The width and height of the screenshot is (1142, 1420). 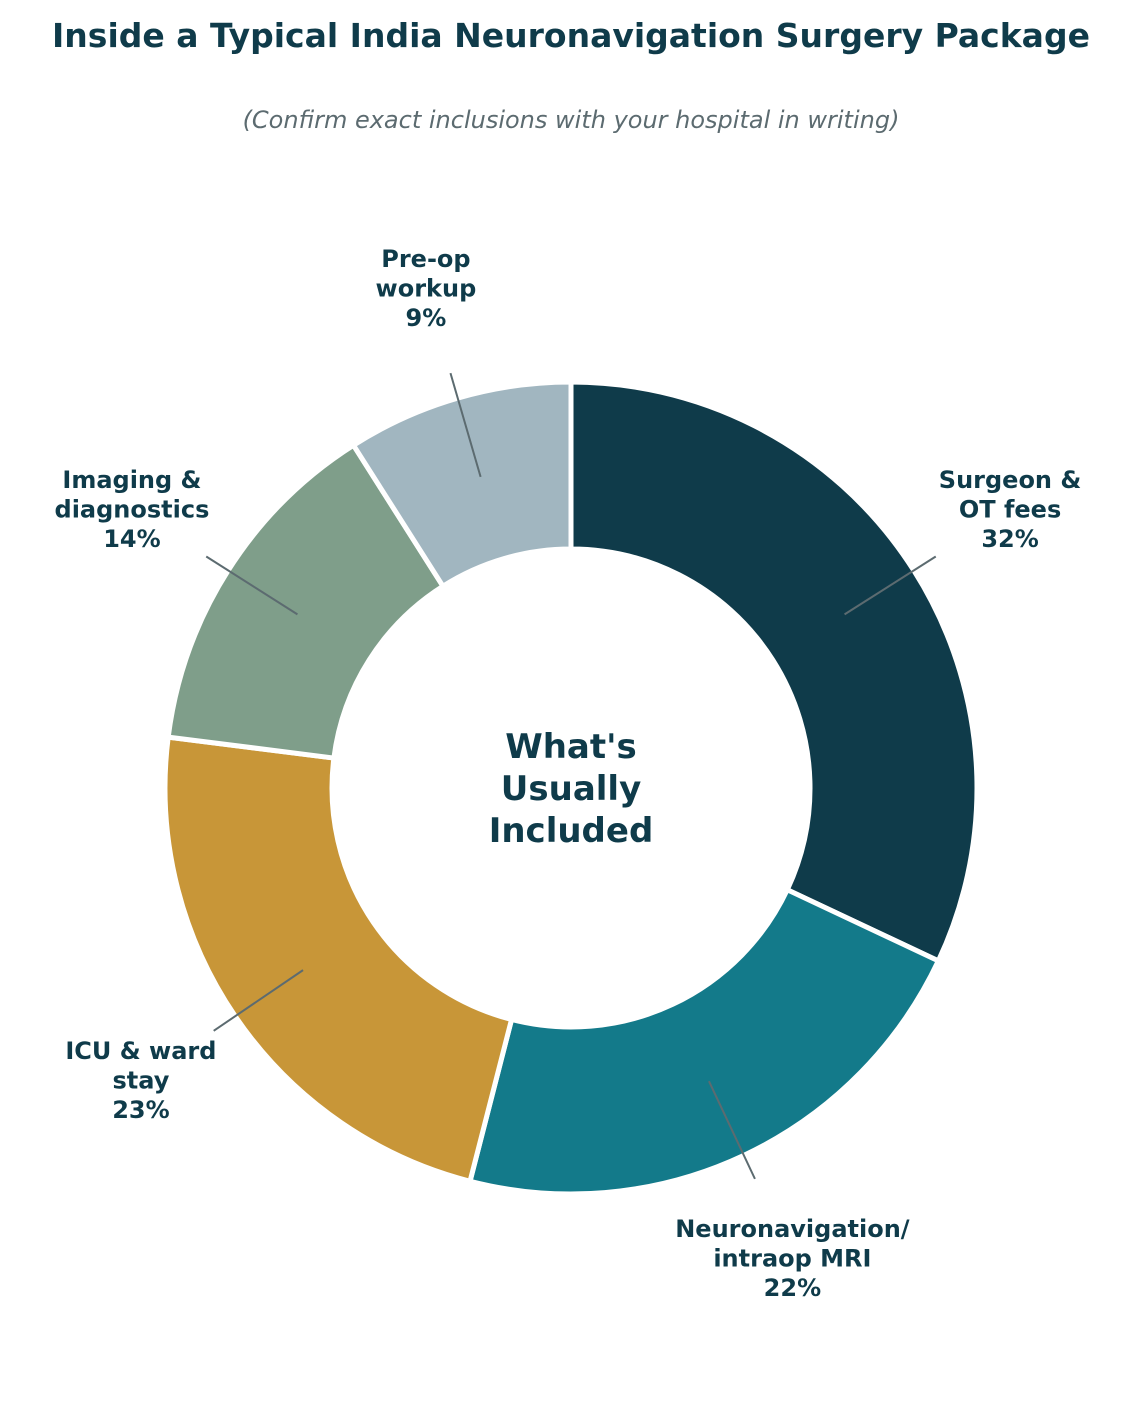 What do you see at coordinates (305, 601) in the screenshot?
I see `slice-imaging-diagnostics` at bounding box center [305, 601].